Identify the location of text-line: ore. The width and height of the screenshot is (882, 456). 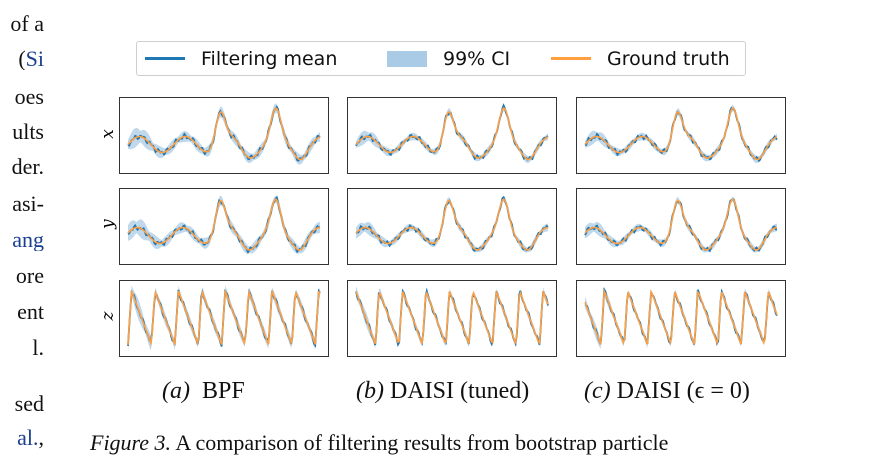
(29, 276).